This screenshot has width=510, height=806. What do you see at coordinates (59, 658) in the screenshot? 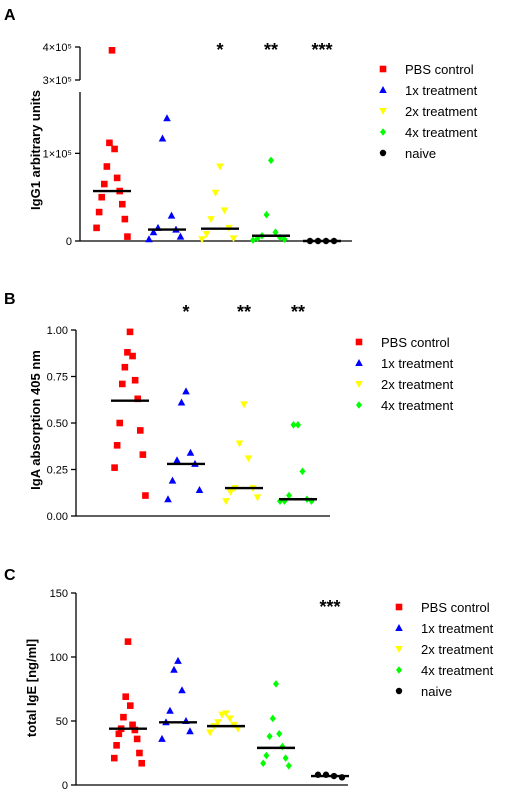
I see `y-tick-label: 100` at bounding box center [59, 658].